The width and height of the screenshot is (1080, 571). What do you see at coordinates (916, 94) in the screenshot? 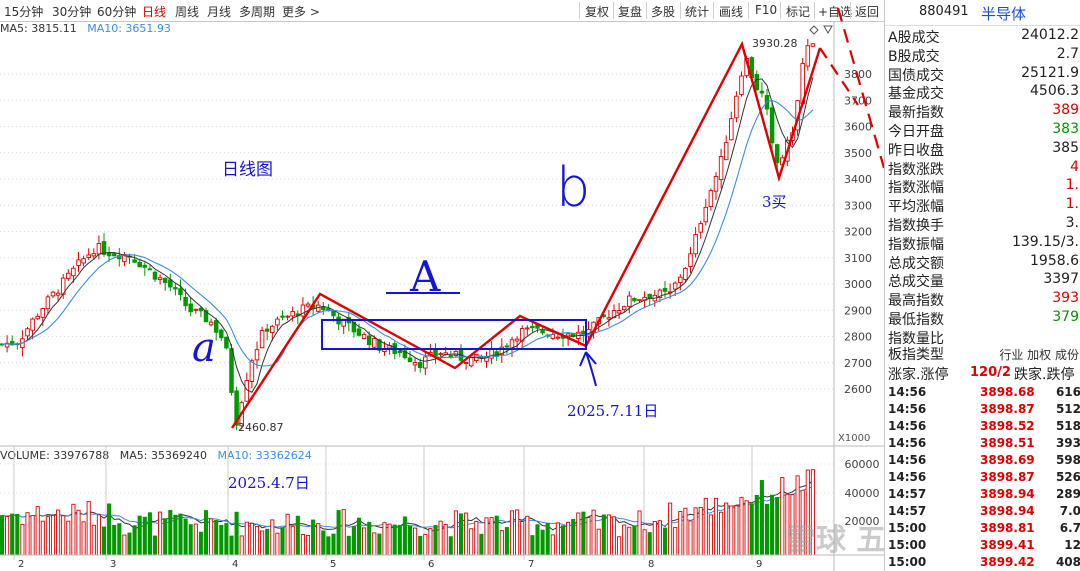
I see `quote-label: 基金成交` at bounding box center [916, 94].